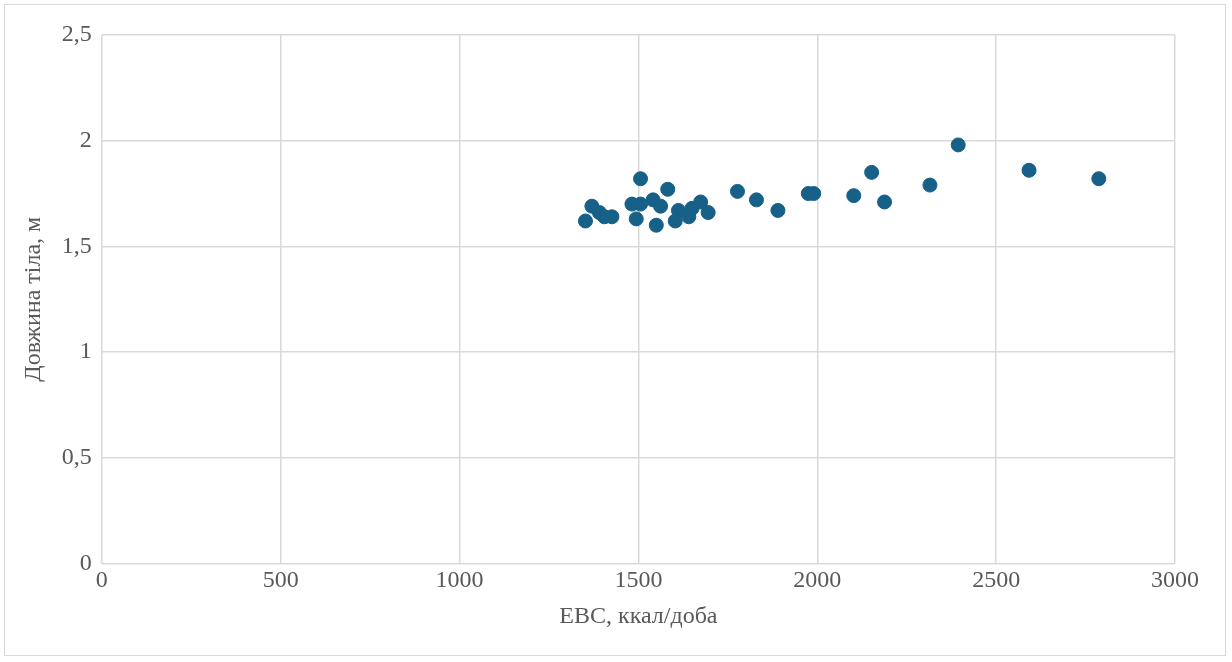 This screenshot has width=1232, height=662. Describe the element at coordinates (85, 561) in the screenshot. I see `y-tick-label: 0` at that location.